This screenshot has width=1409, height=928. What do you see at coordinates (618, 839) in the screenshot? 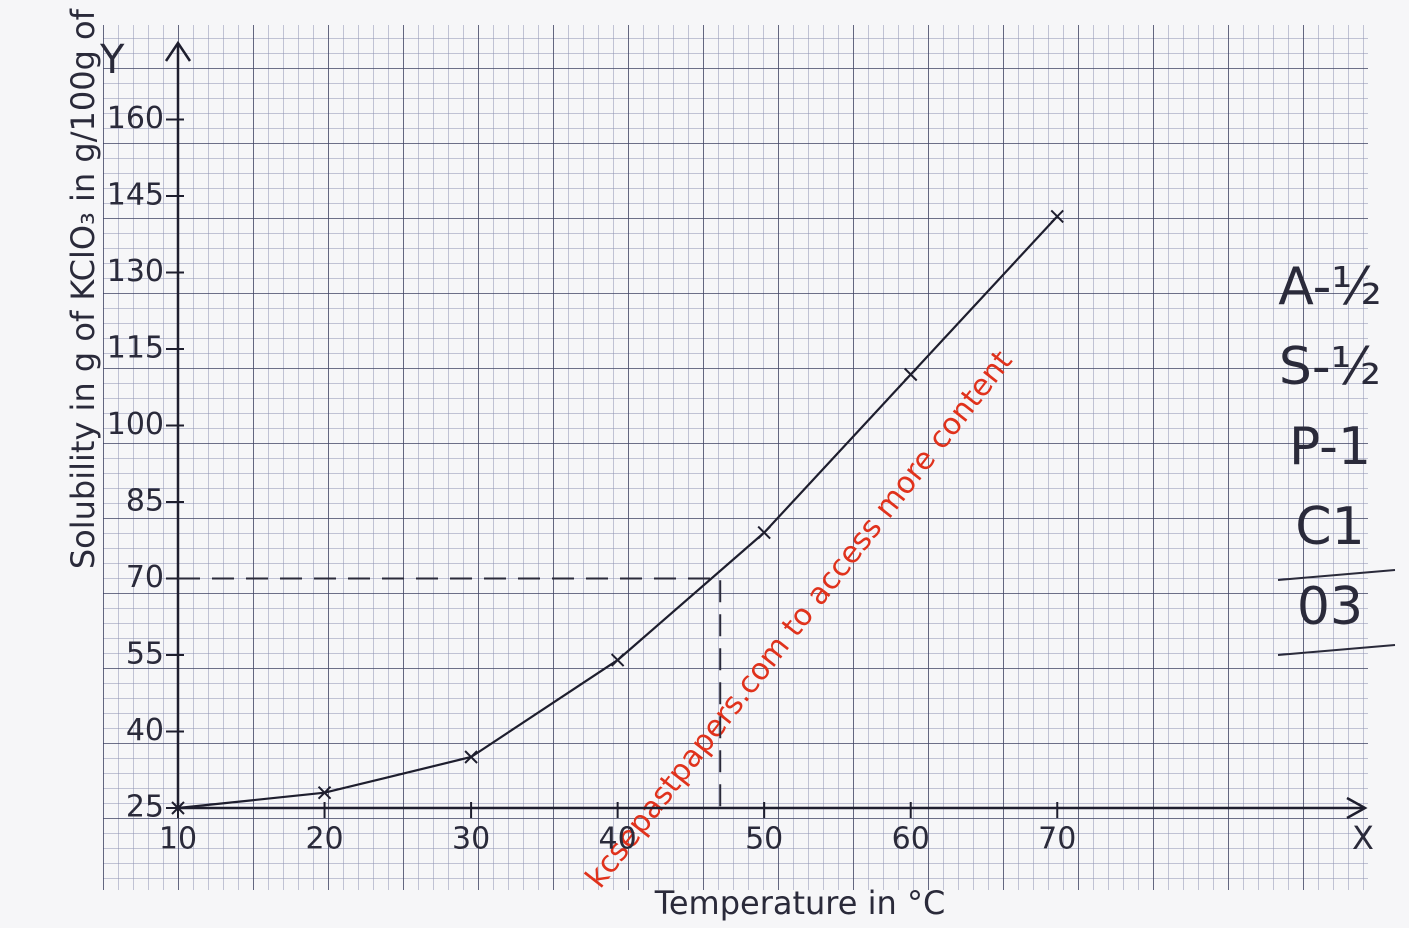
I see `x-tick-label: 40` at bounding box center [618, 839].